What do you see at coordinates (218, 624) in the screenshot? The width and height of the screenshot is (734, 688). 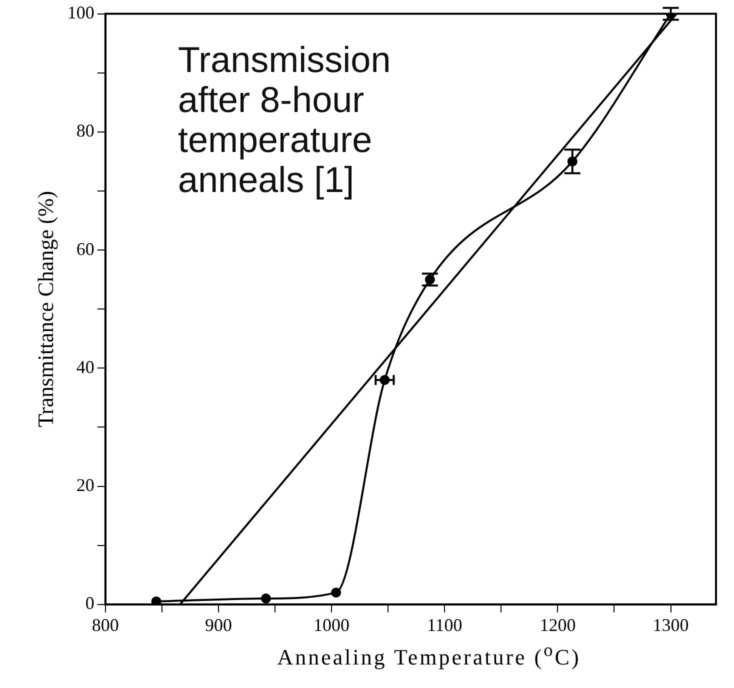 I see `x-tick-label: 900` at bounding box center [218, 624].